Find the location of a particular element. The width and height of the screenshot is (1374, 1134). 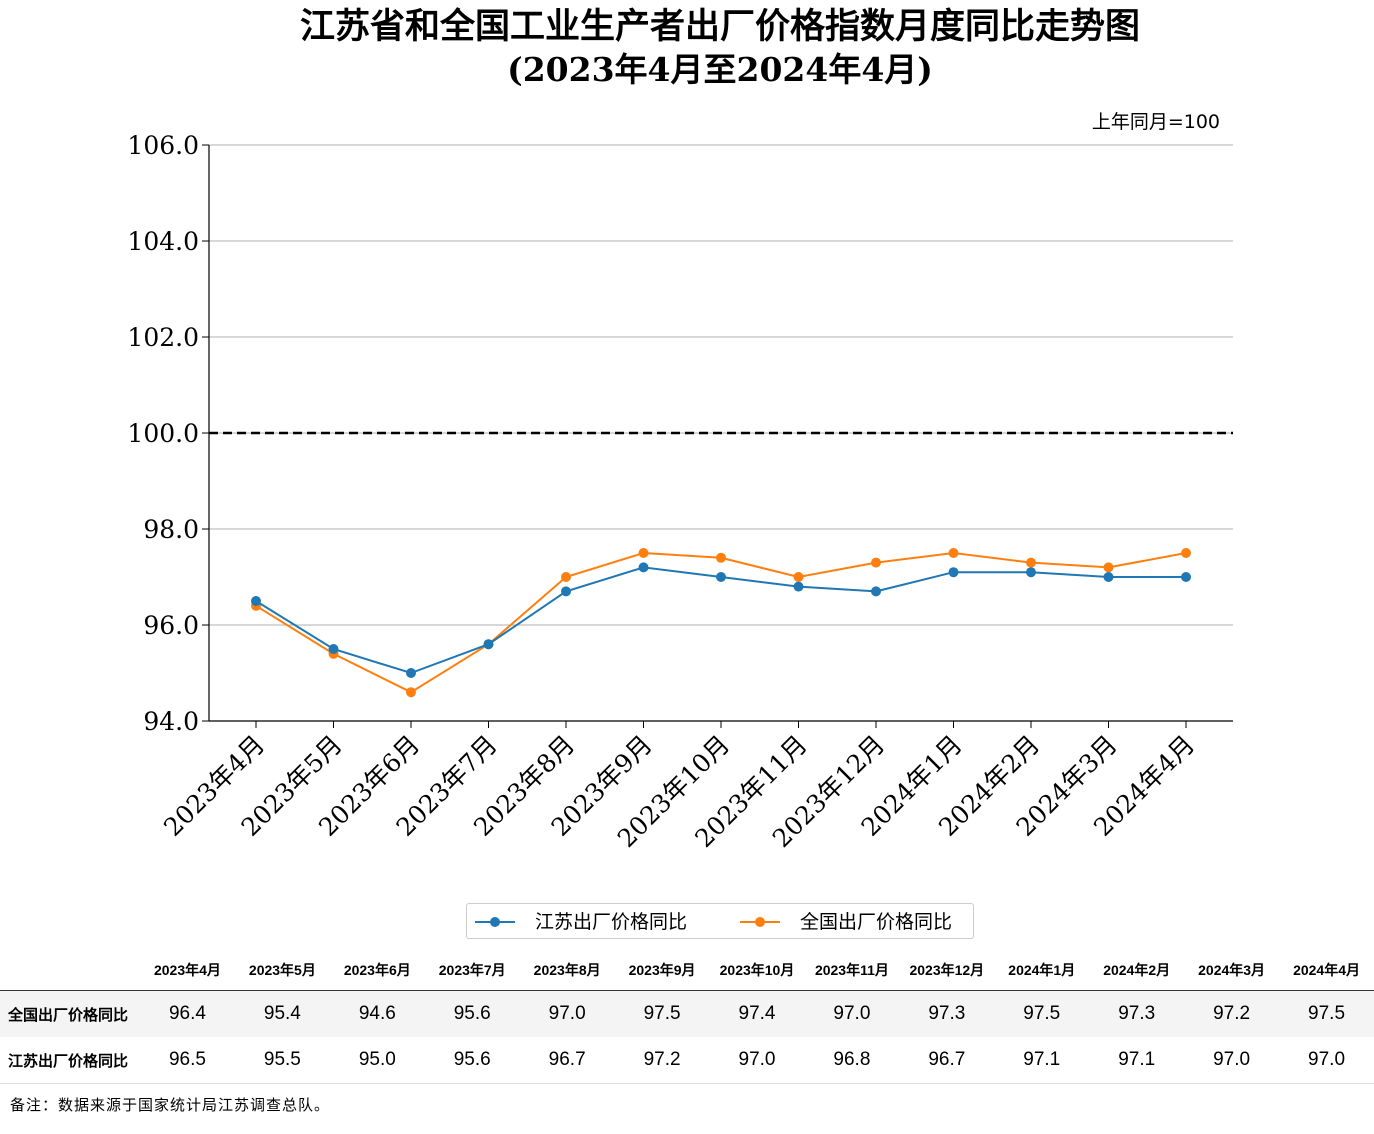

y-tick-label: 106.0 is located at coordinates (163, 145).